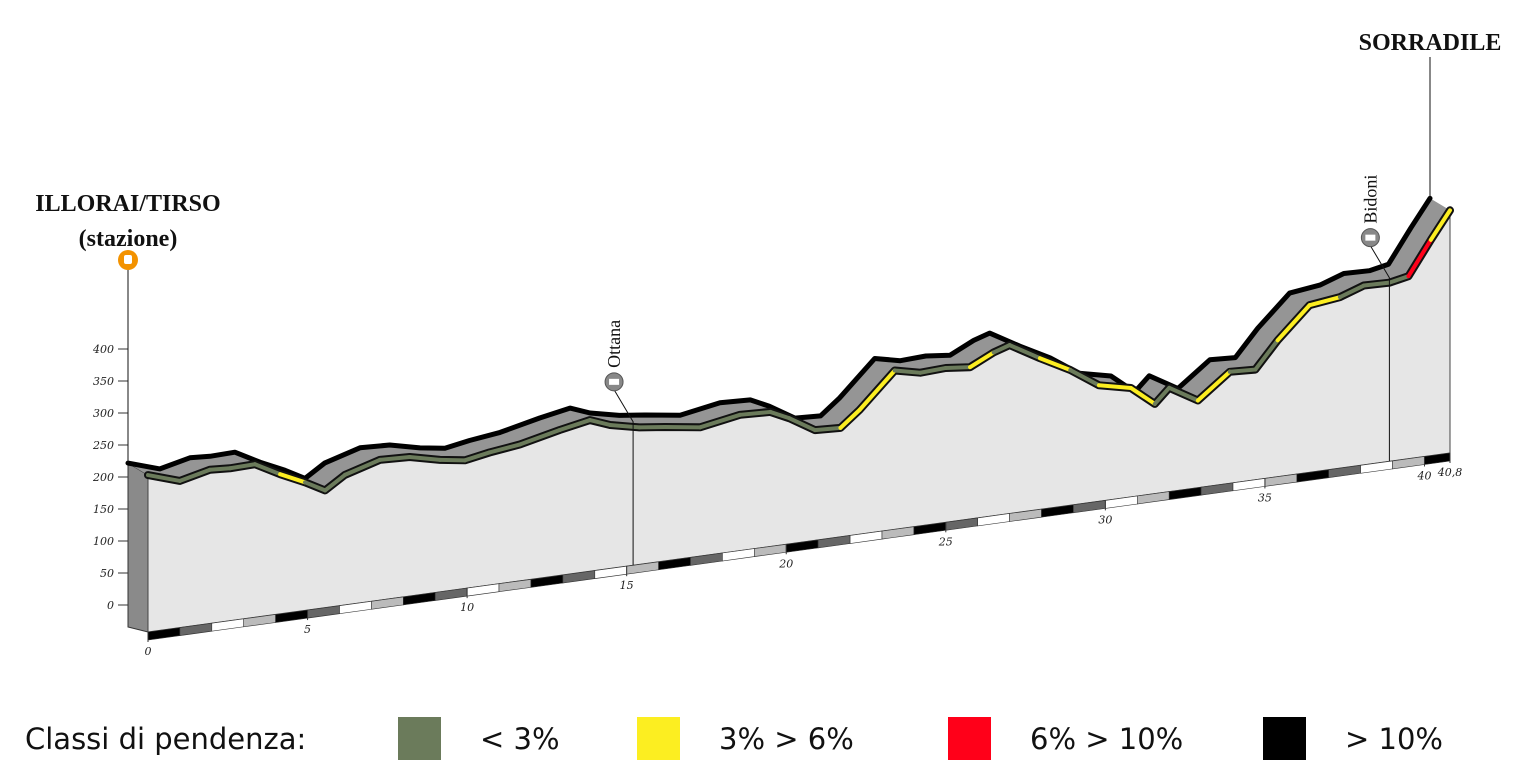 The width and height of the screenshot is (1529, 769). I want to click on legend-label: 6% > 10%, so click(1106, 739).